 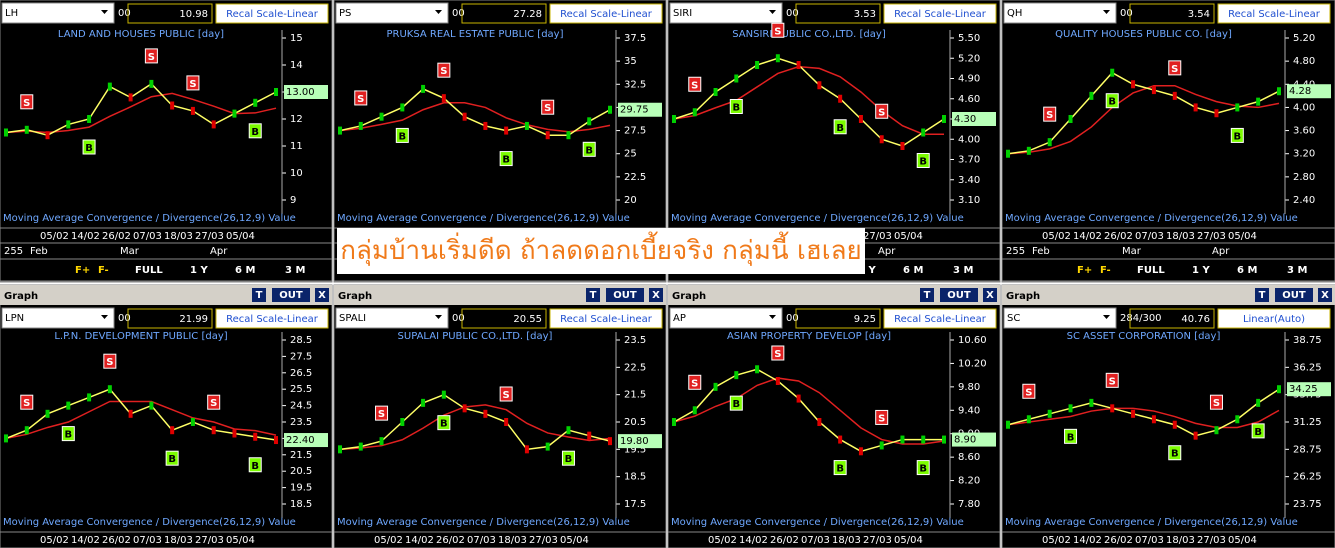 I want to click on chart-title: LAND AND HOUSES PUBLIC [day], so click(x=141, y=34).